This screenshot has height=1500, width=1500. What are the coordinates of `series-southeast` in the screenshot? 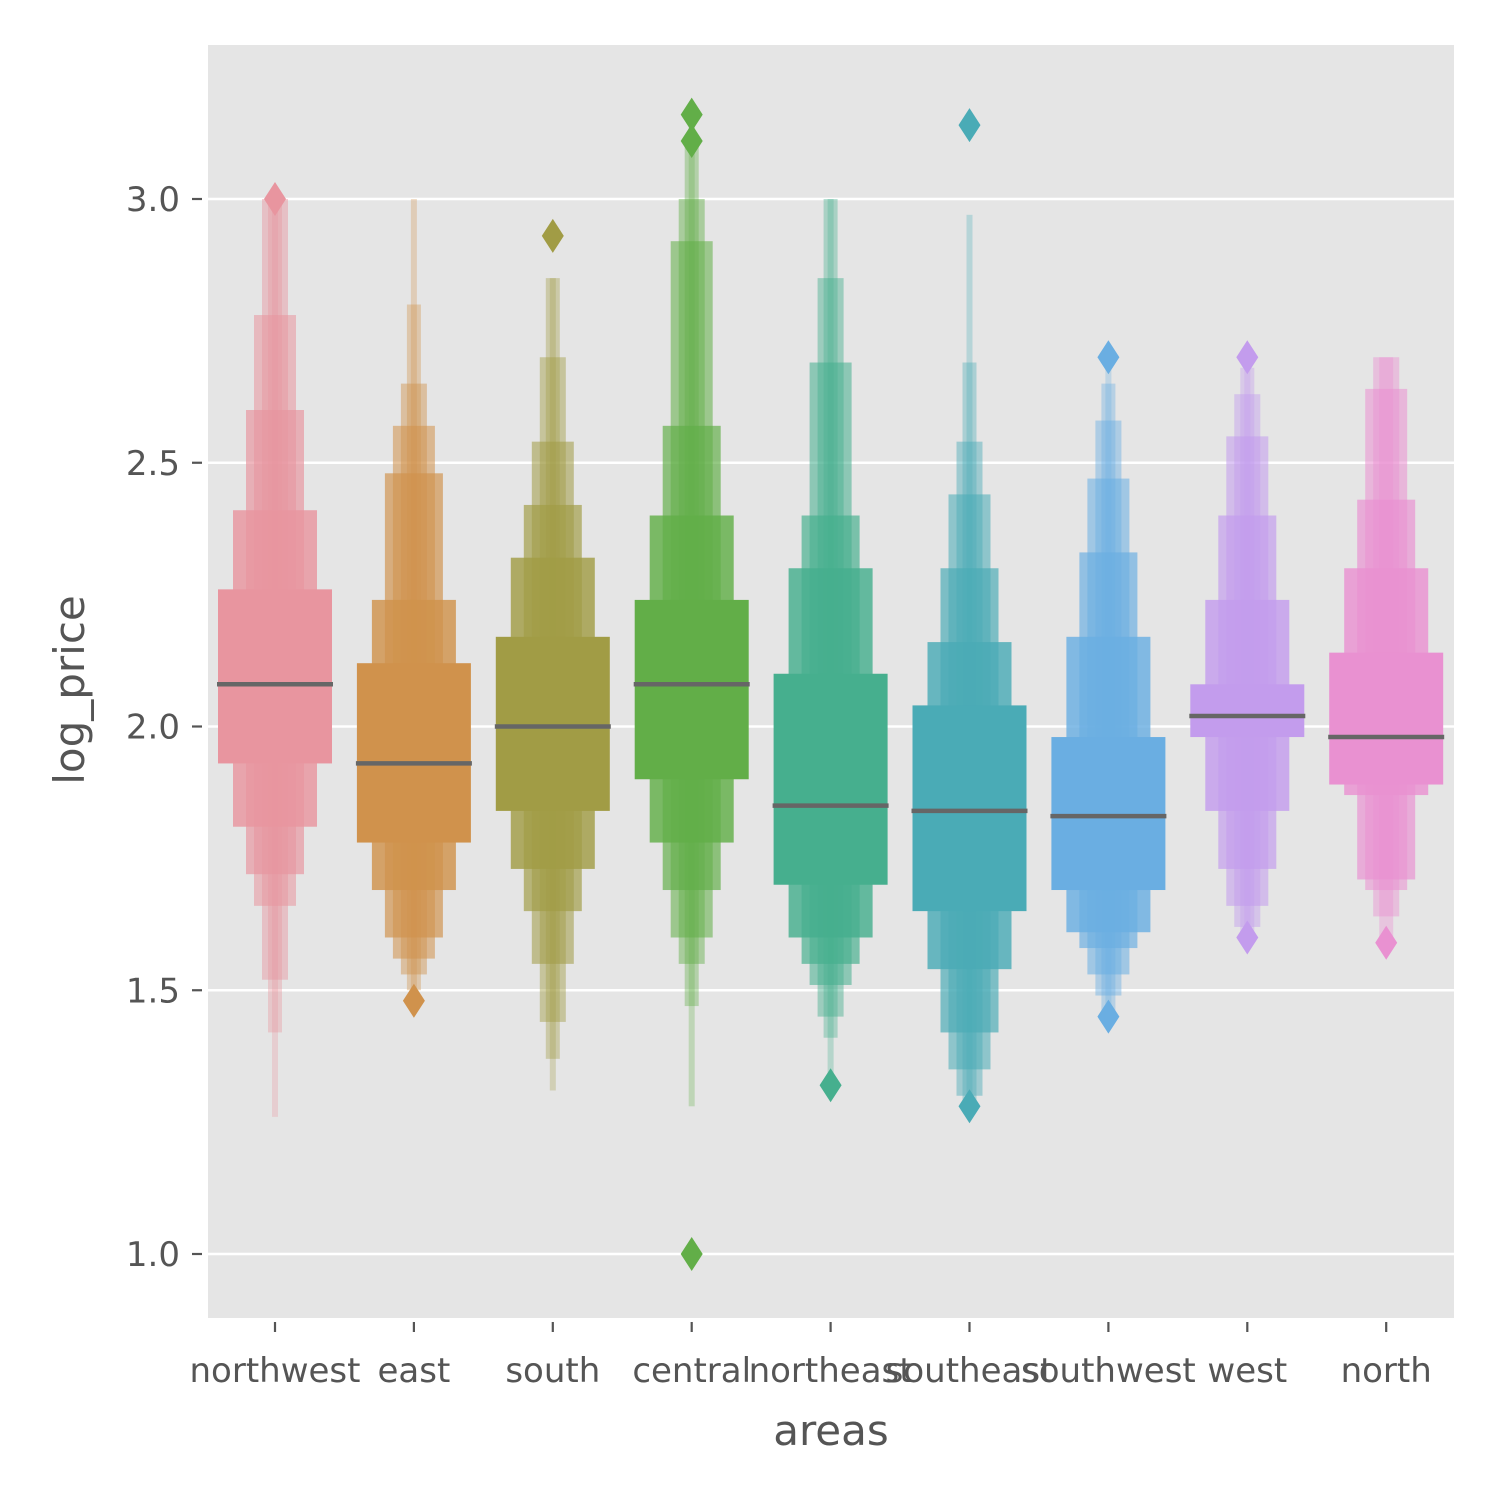 It's located at (969, 616).